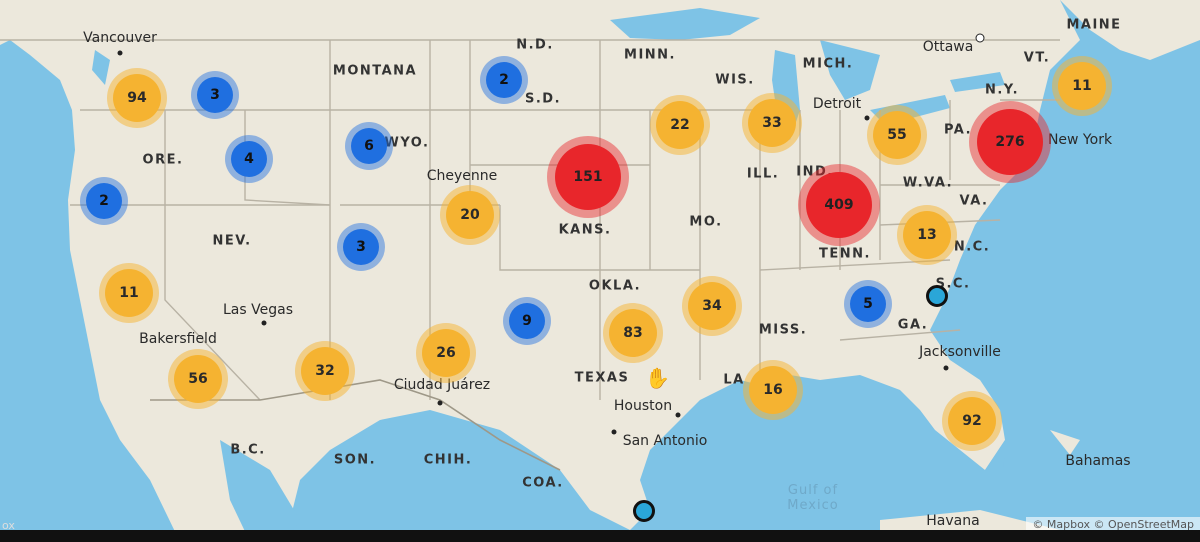 This screenshot has width=1200, height=542. I want to click on cluster-marker: 6, so click(369, 146).